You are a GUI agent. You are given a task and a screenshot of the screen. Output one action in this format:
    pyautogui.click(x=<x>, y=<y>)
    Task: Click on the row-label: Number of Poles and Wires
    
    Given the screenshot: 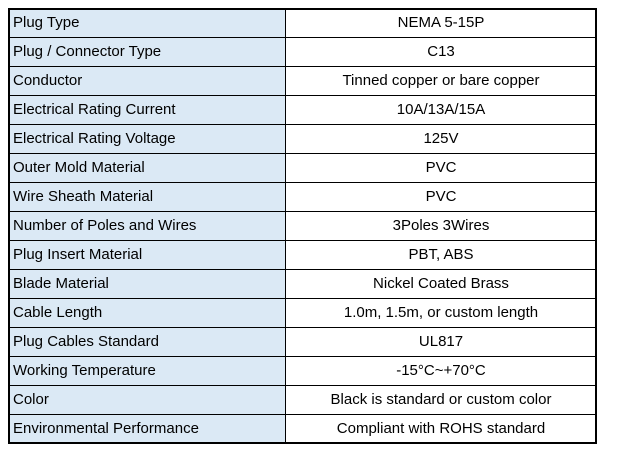 What is the action you would take?
    pyautogui.click(x=147, y=226)
    